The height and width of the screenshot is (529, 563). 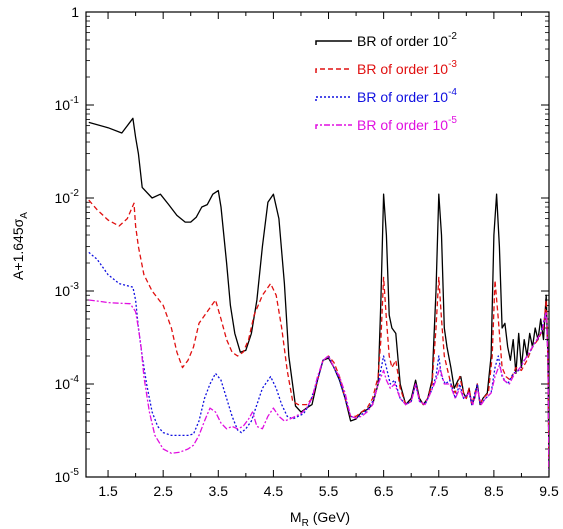 What do you see at coordinates (407, 68) in the screenshot?
I see `legend-label: BR of order 10-3` at bounding box center [407, 68].